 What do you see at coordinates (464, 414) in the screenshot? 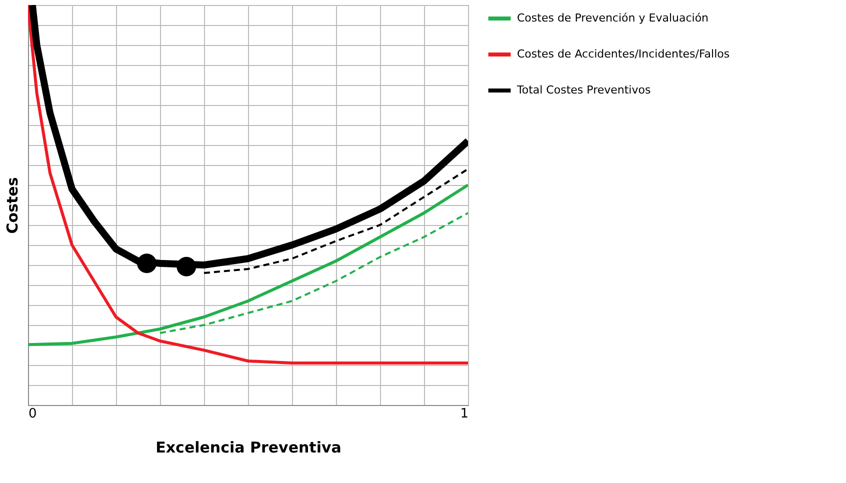
I see `x-tick-label: 1` at bounding box center [464, 414].